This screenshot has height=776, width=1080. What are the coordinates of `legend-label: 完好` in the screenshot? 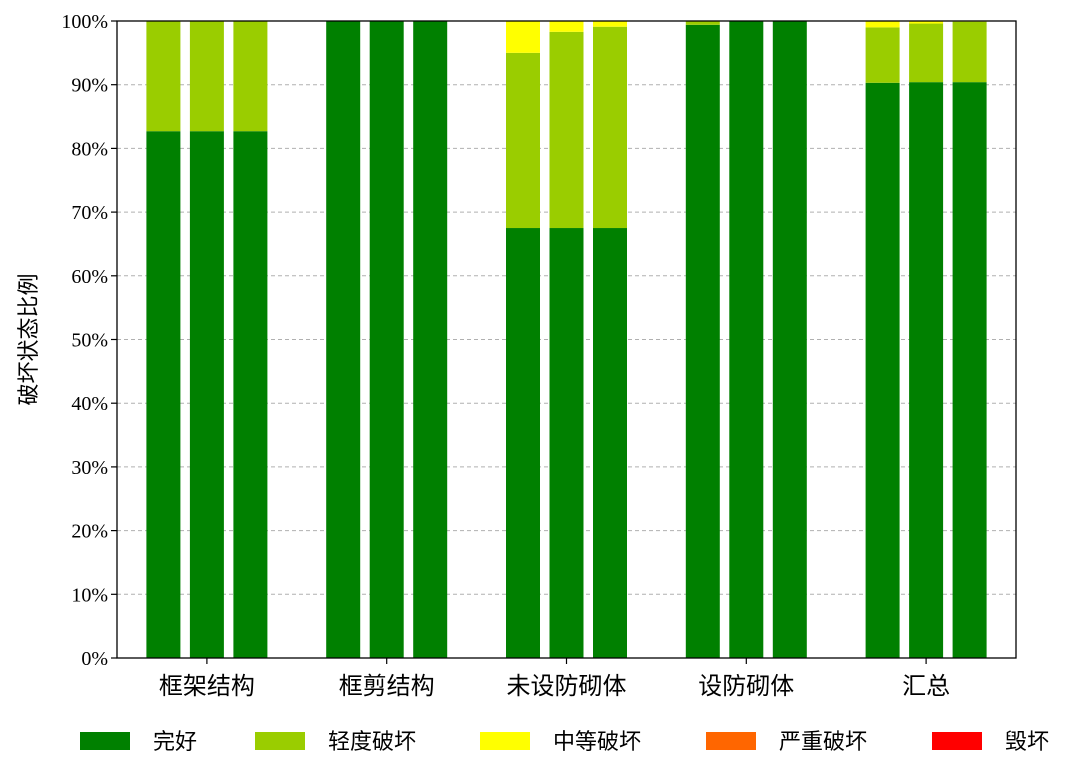 It's located at (175, 742).